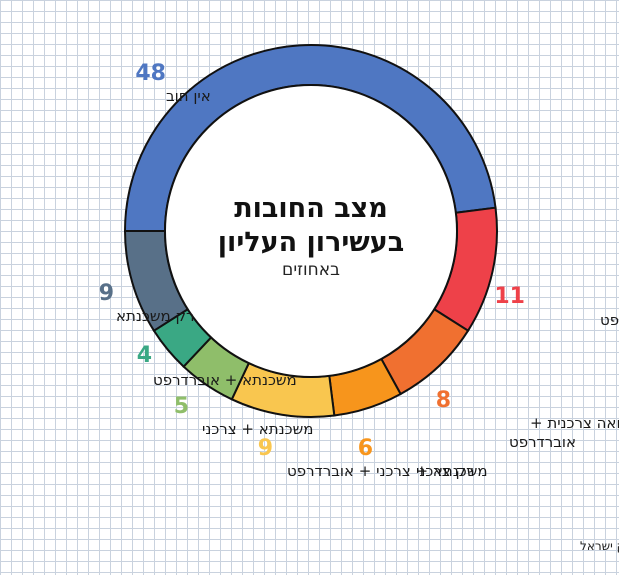 Image resolution: width=619 pixels, height=575 pixels. Describe the element at coordinates (155, 316) in the screenshot. I see `slice-label-mortgage-only: רק משכנתא` at that location.